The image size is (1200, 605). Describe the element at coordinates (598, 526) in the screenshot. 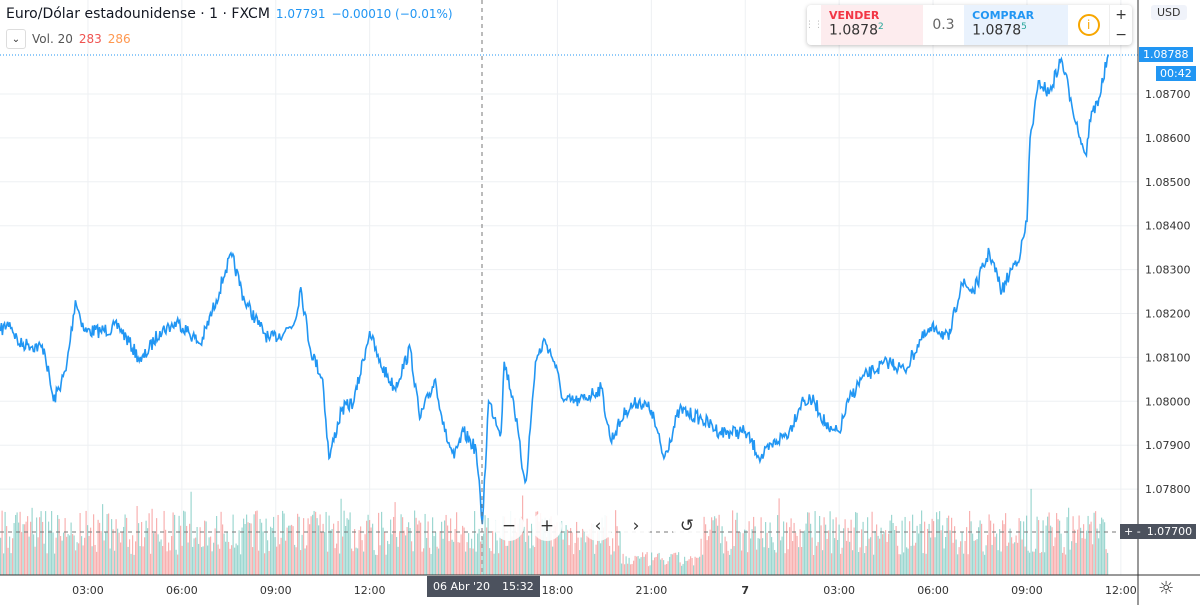

I see `scroll-left-button: ‹` at that location.